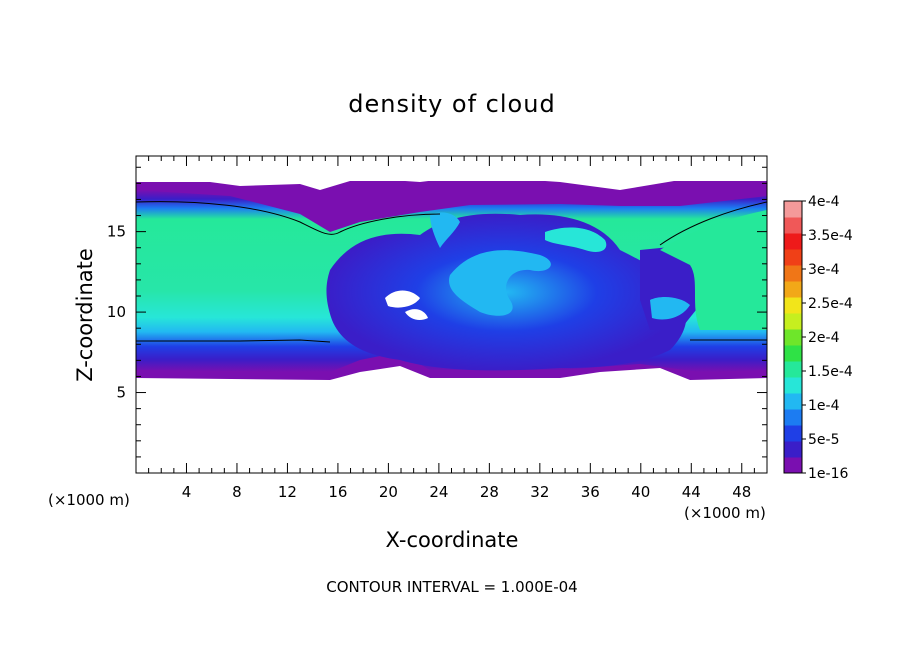 This screenshot has height=654, width=904. Describe the element at coordinates (187, 492) in the screenshot. I see `x-tick-label: 4` at that location.